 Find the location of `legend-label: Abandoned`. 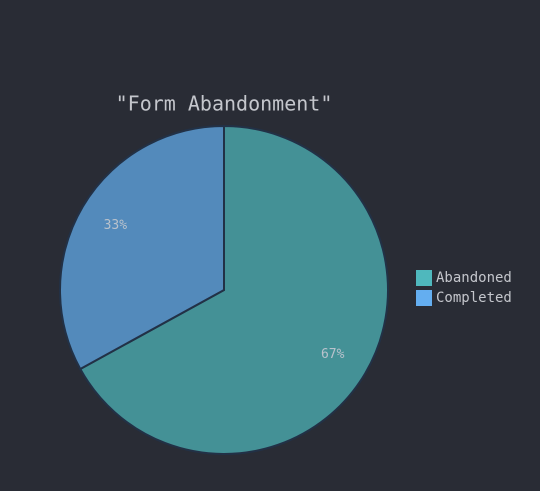

legend-label: Abandoned is located at coordinates (474, 278).